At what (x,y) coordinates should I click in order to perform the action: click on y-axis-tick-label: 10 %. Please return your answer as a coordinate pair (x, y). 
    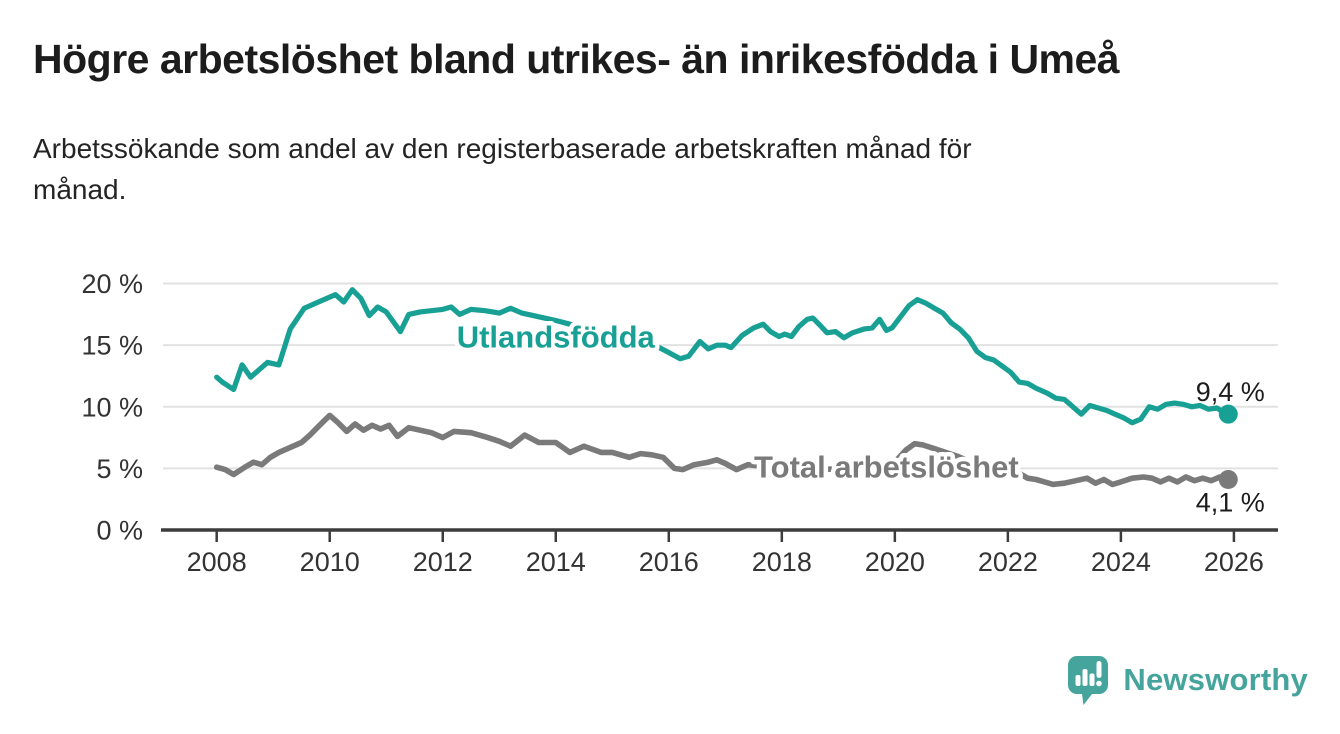
    Looking at the image, I should click on (112, 407).